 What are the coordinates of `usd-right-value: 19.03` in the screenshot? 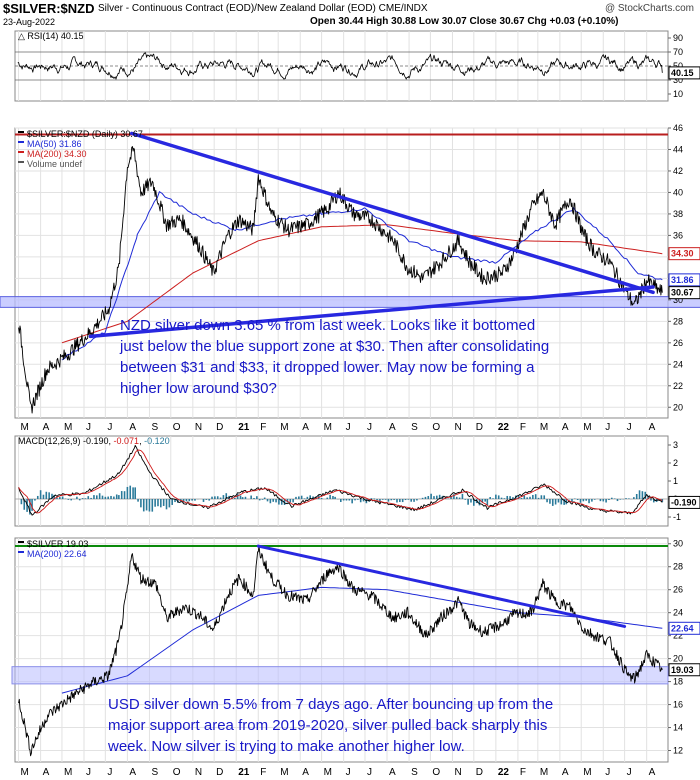 It's located at (682, 670).